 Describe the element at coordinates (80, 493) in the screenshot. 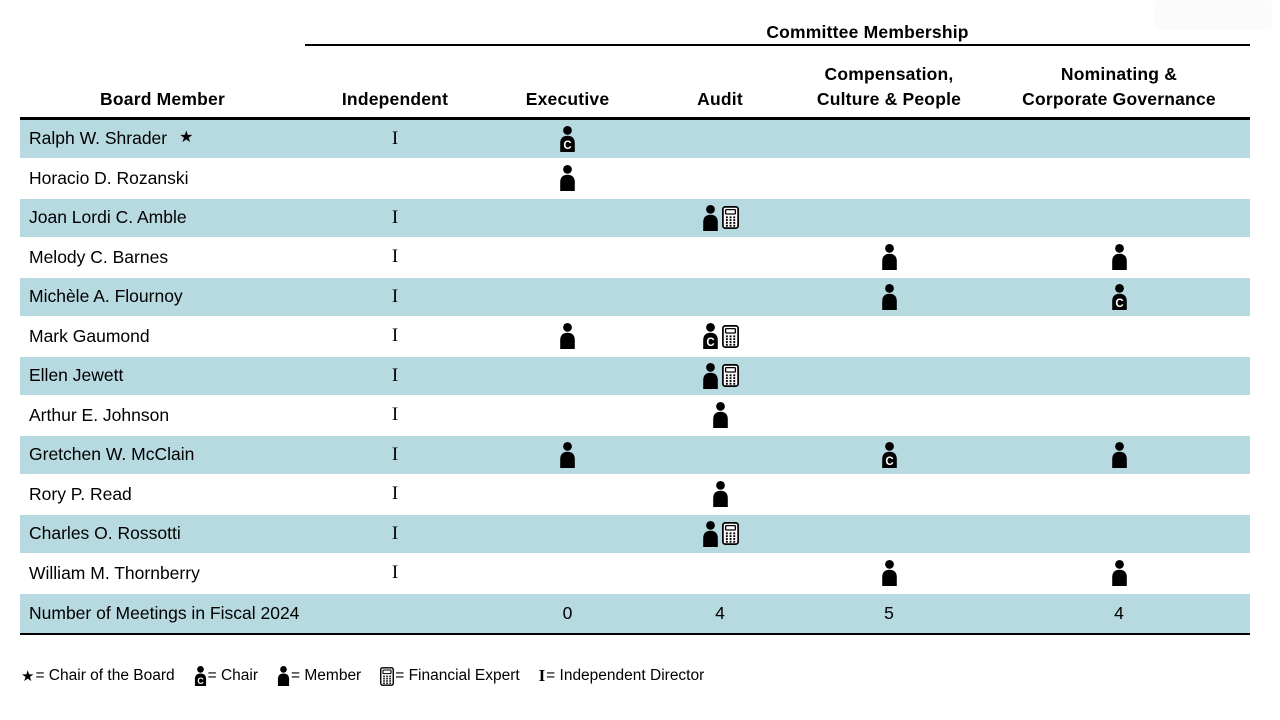

I see `member-name-text: Rory P. Read` at that location.